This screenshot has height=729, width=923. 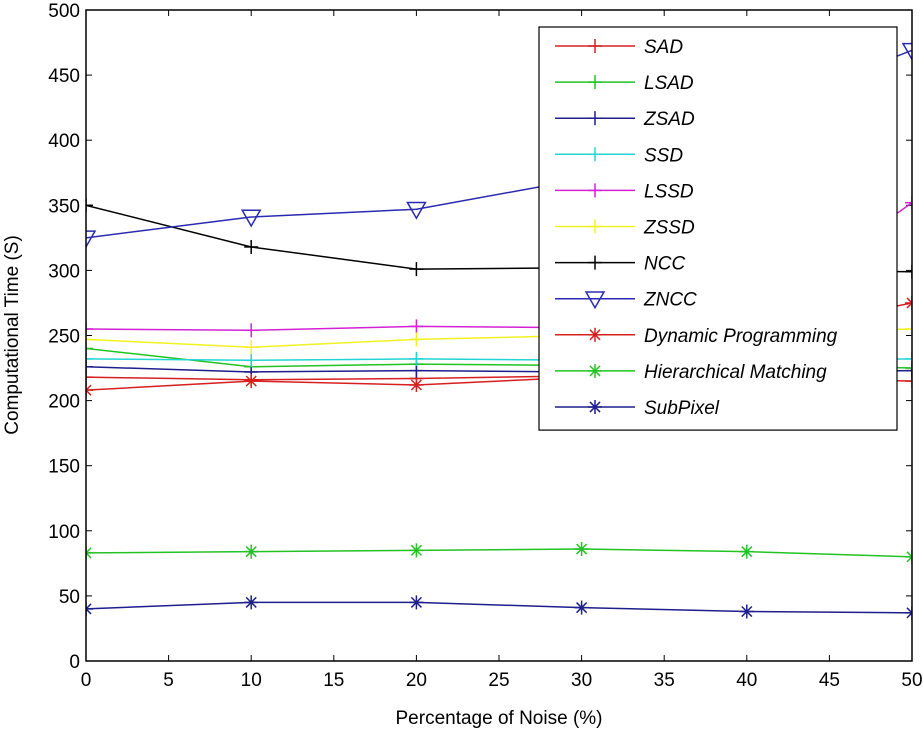 I want to click on legend-label-dynamic-programming: Dynamic Programming, so click(x=741, y=336).